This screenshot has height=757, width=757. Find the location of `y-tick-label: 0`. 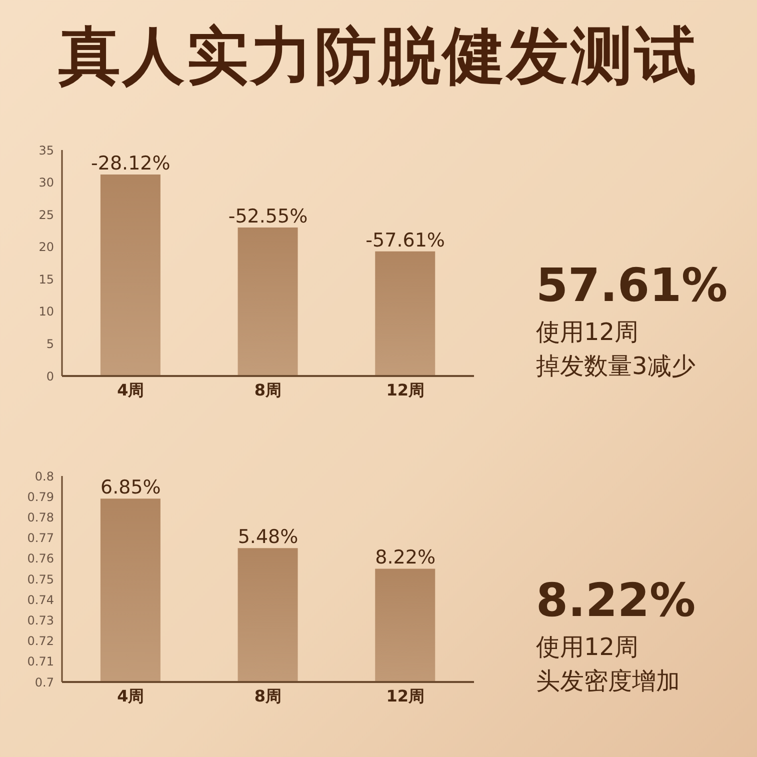

y-tick-label: 0 is located at coordinates (50, 376).